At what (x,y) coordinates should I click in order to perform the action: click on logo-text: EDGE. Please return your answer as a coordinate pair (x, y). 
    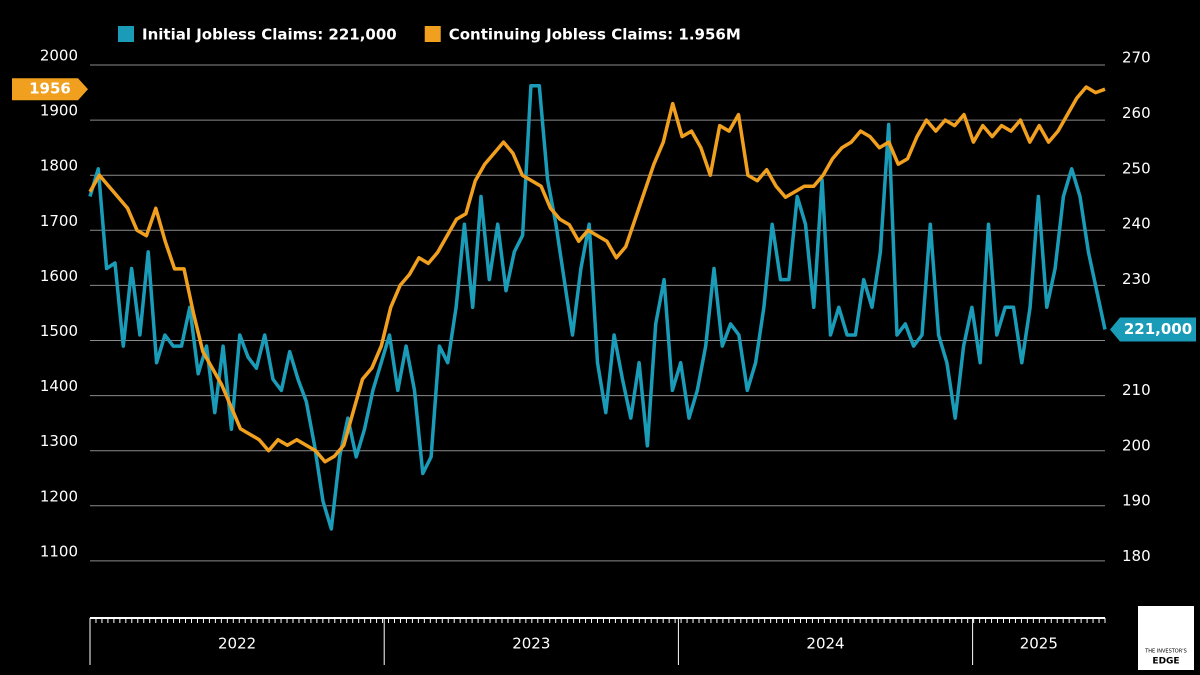
    Looking at the image, I should click on (1165, 662).